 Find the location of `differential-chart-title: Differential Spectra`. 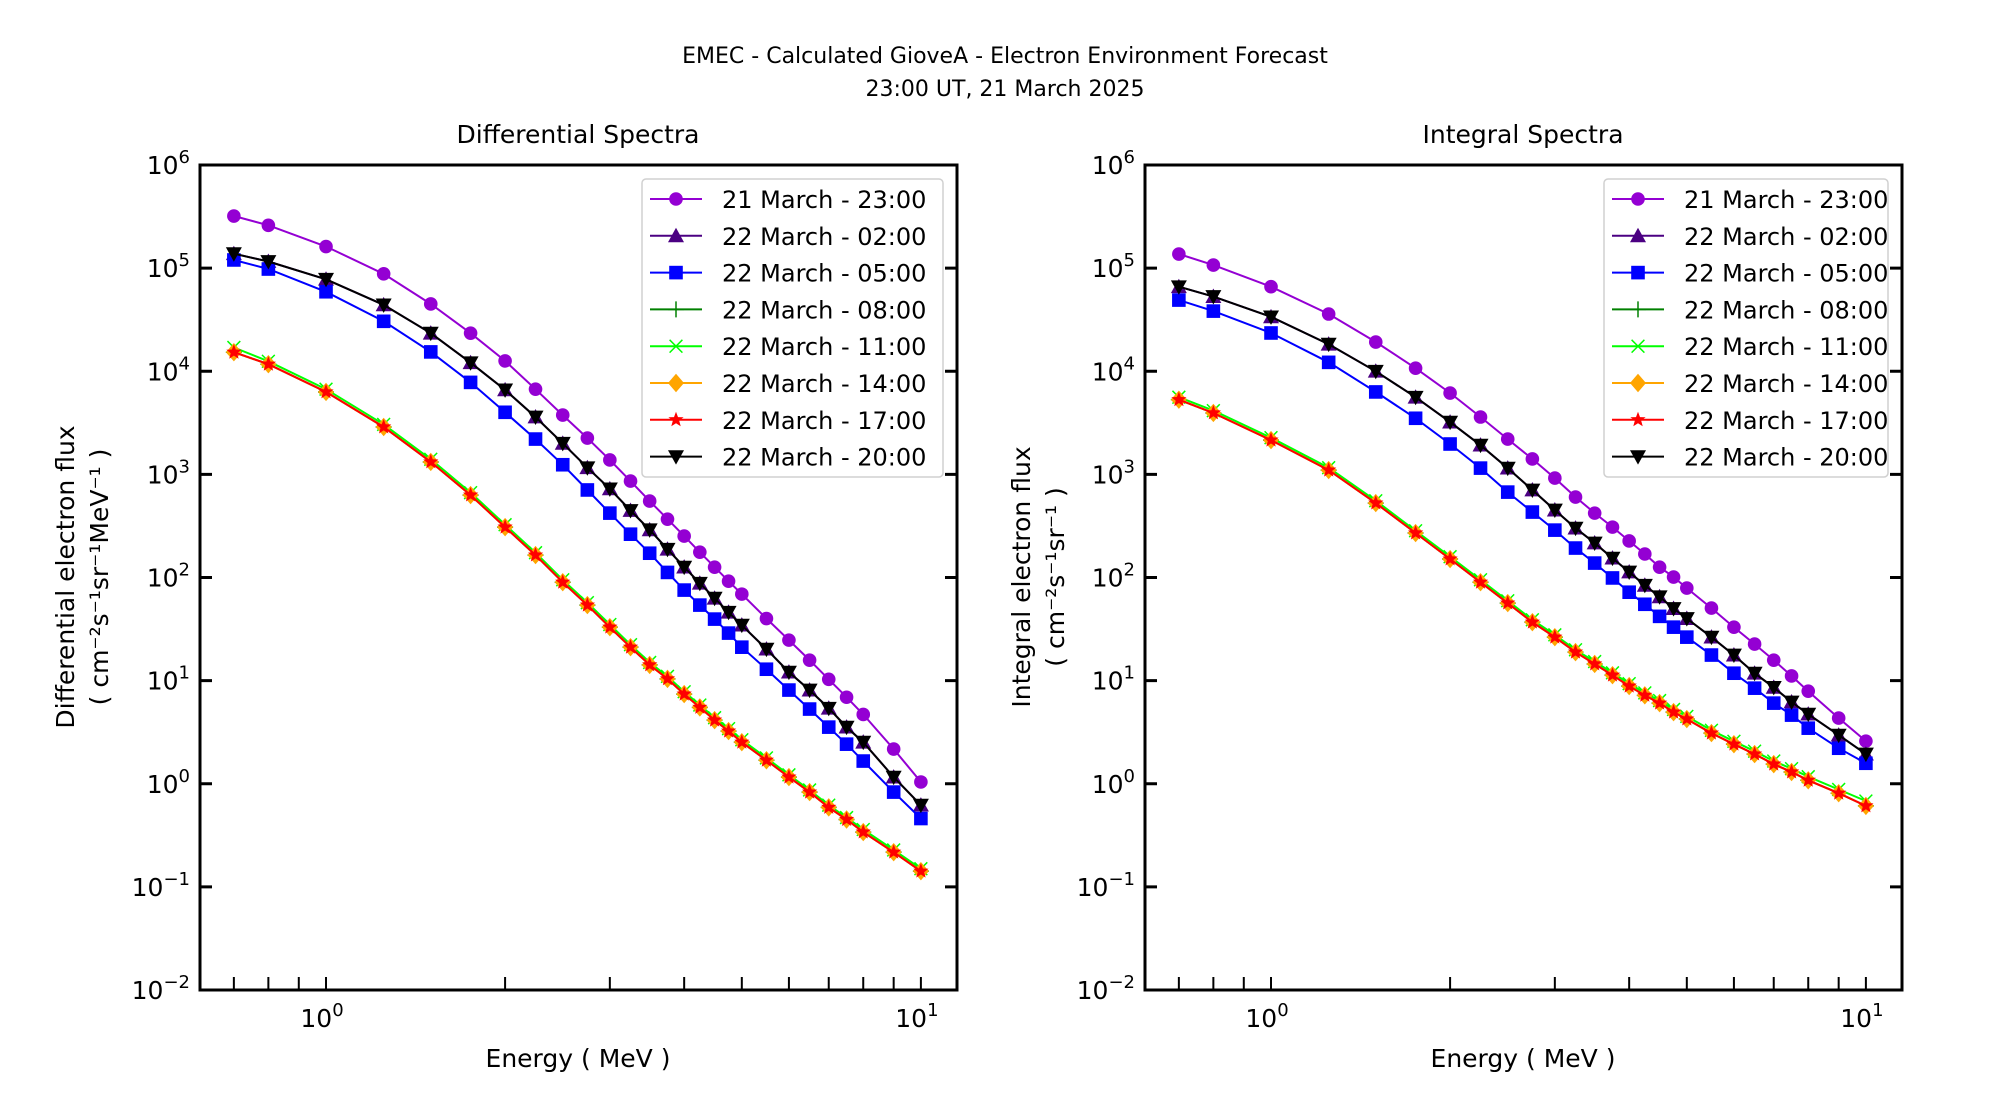

differential-chart-title: Differential Spectra is located at coordinates (578, 134).